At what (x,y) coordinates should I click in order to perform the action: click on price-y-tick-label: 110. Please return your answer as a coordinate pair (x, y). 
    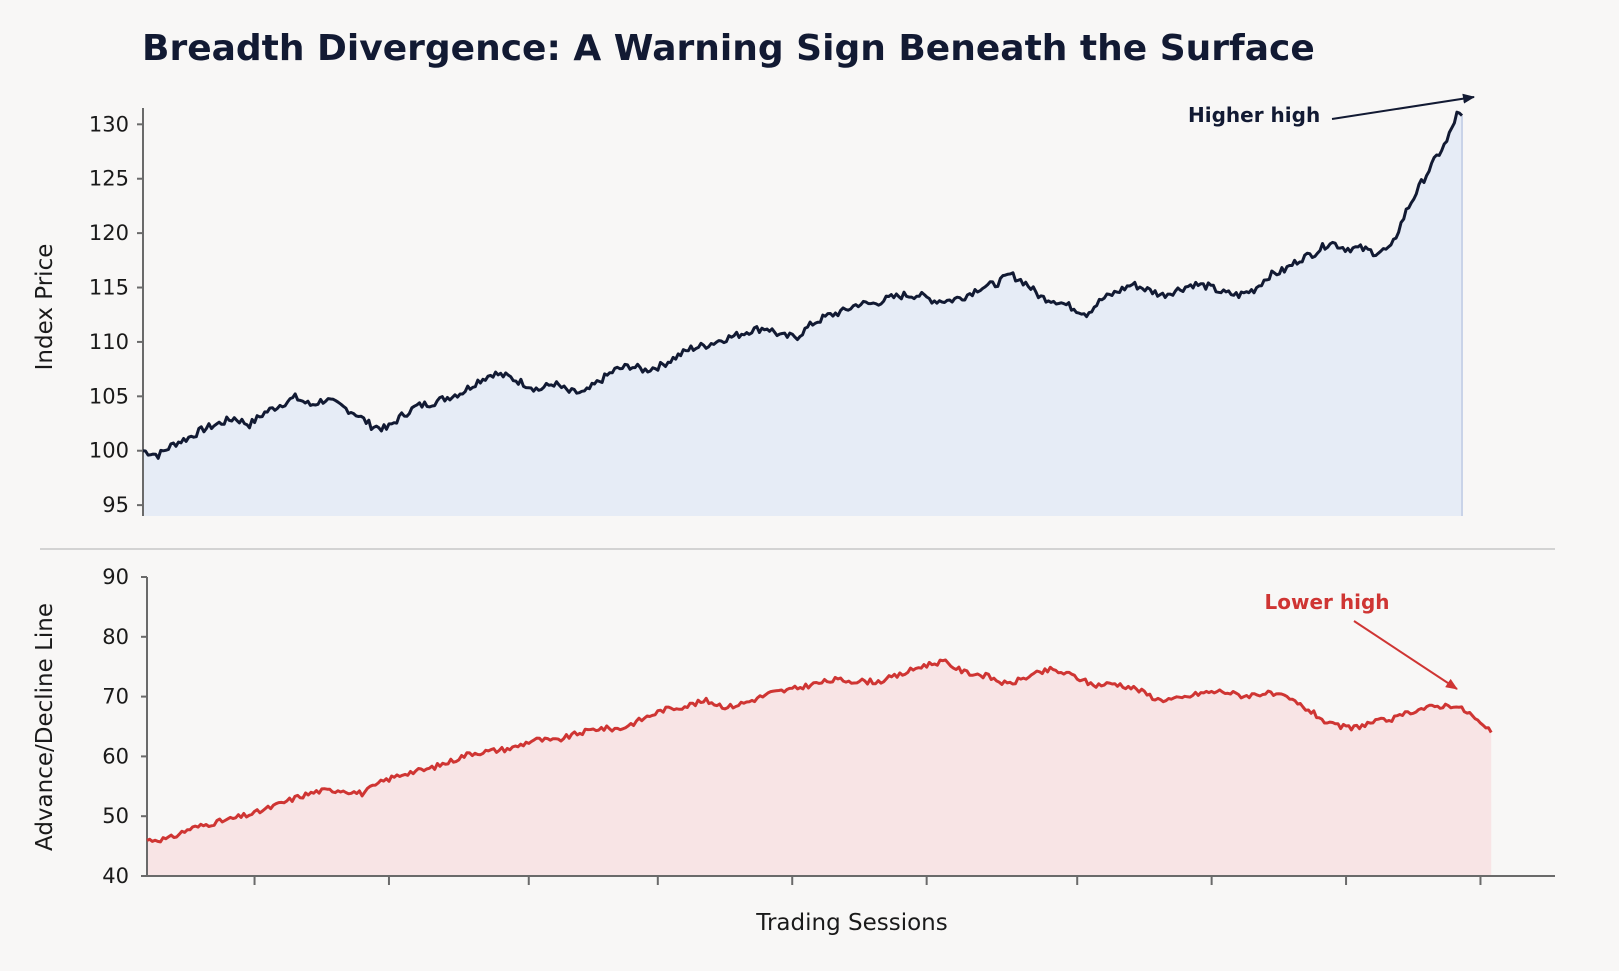
    Looking at the image, I should click on (109, 342).